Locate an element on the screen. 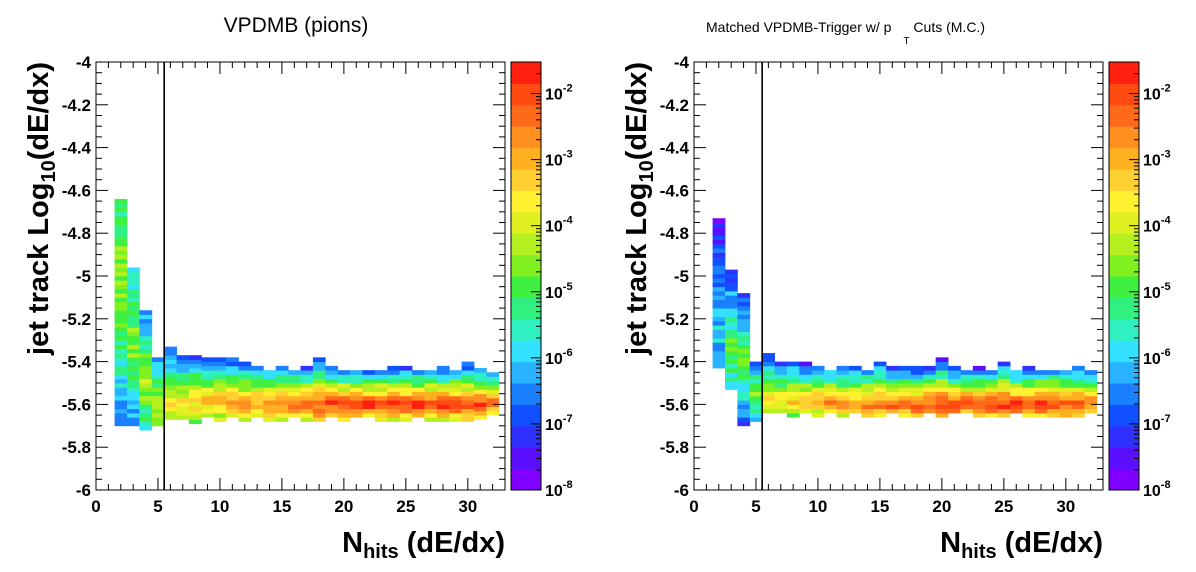 The image size is (1196, 572). x-tick-label: 0 is located at coordinates (95, 506).